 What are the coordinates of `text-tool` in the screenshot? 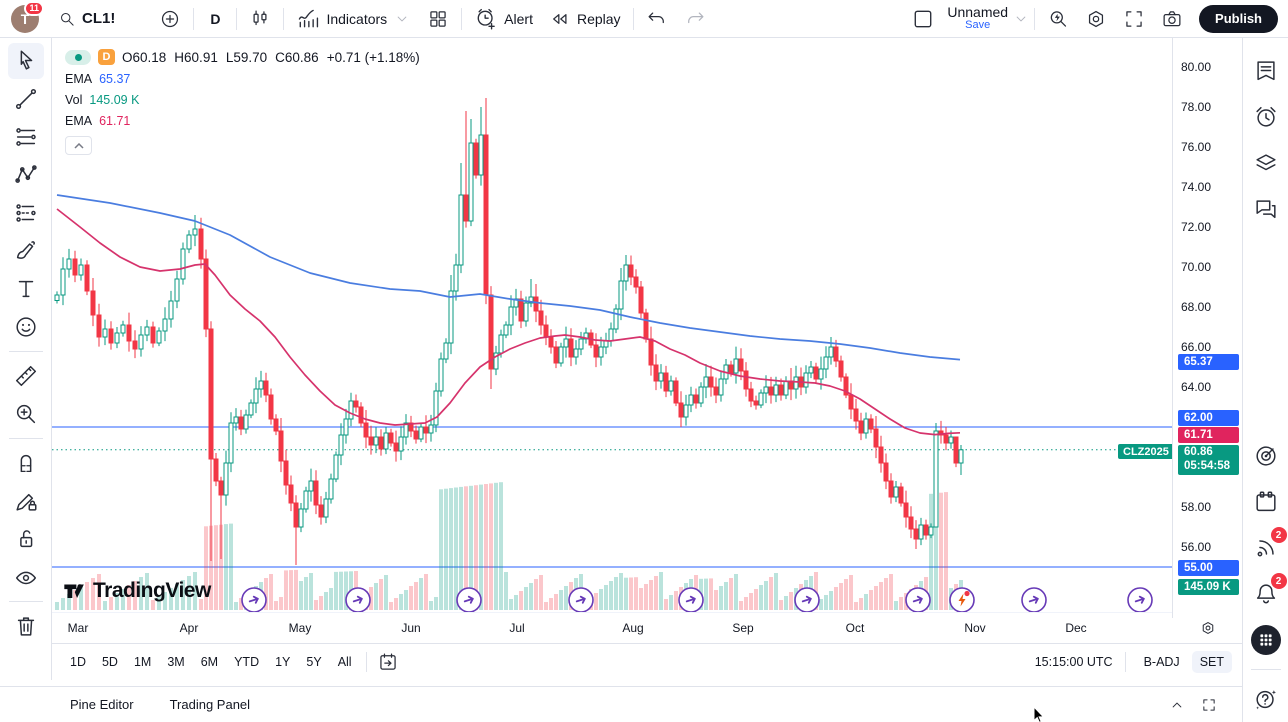 It's located at (26, 289).